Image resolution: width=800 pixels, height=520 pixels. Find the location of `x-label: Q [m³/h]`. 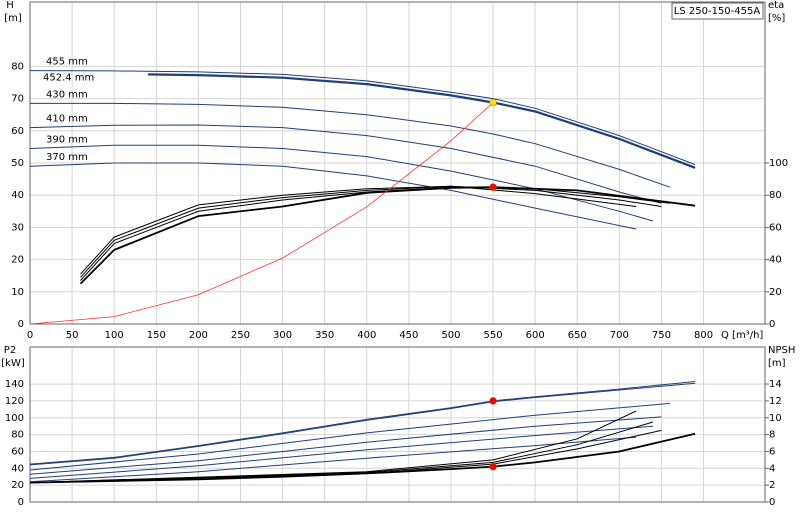

x-label: Q [m³/h] is located at coordinates (742, 335).